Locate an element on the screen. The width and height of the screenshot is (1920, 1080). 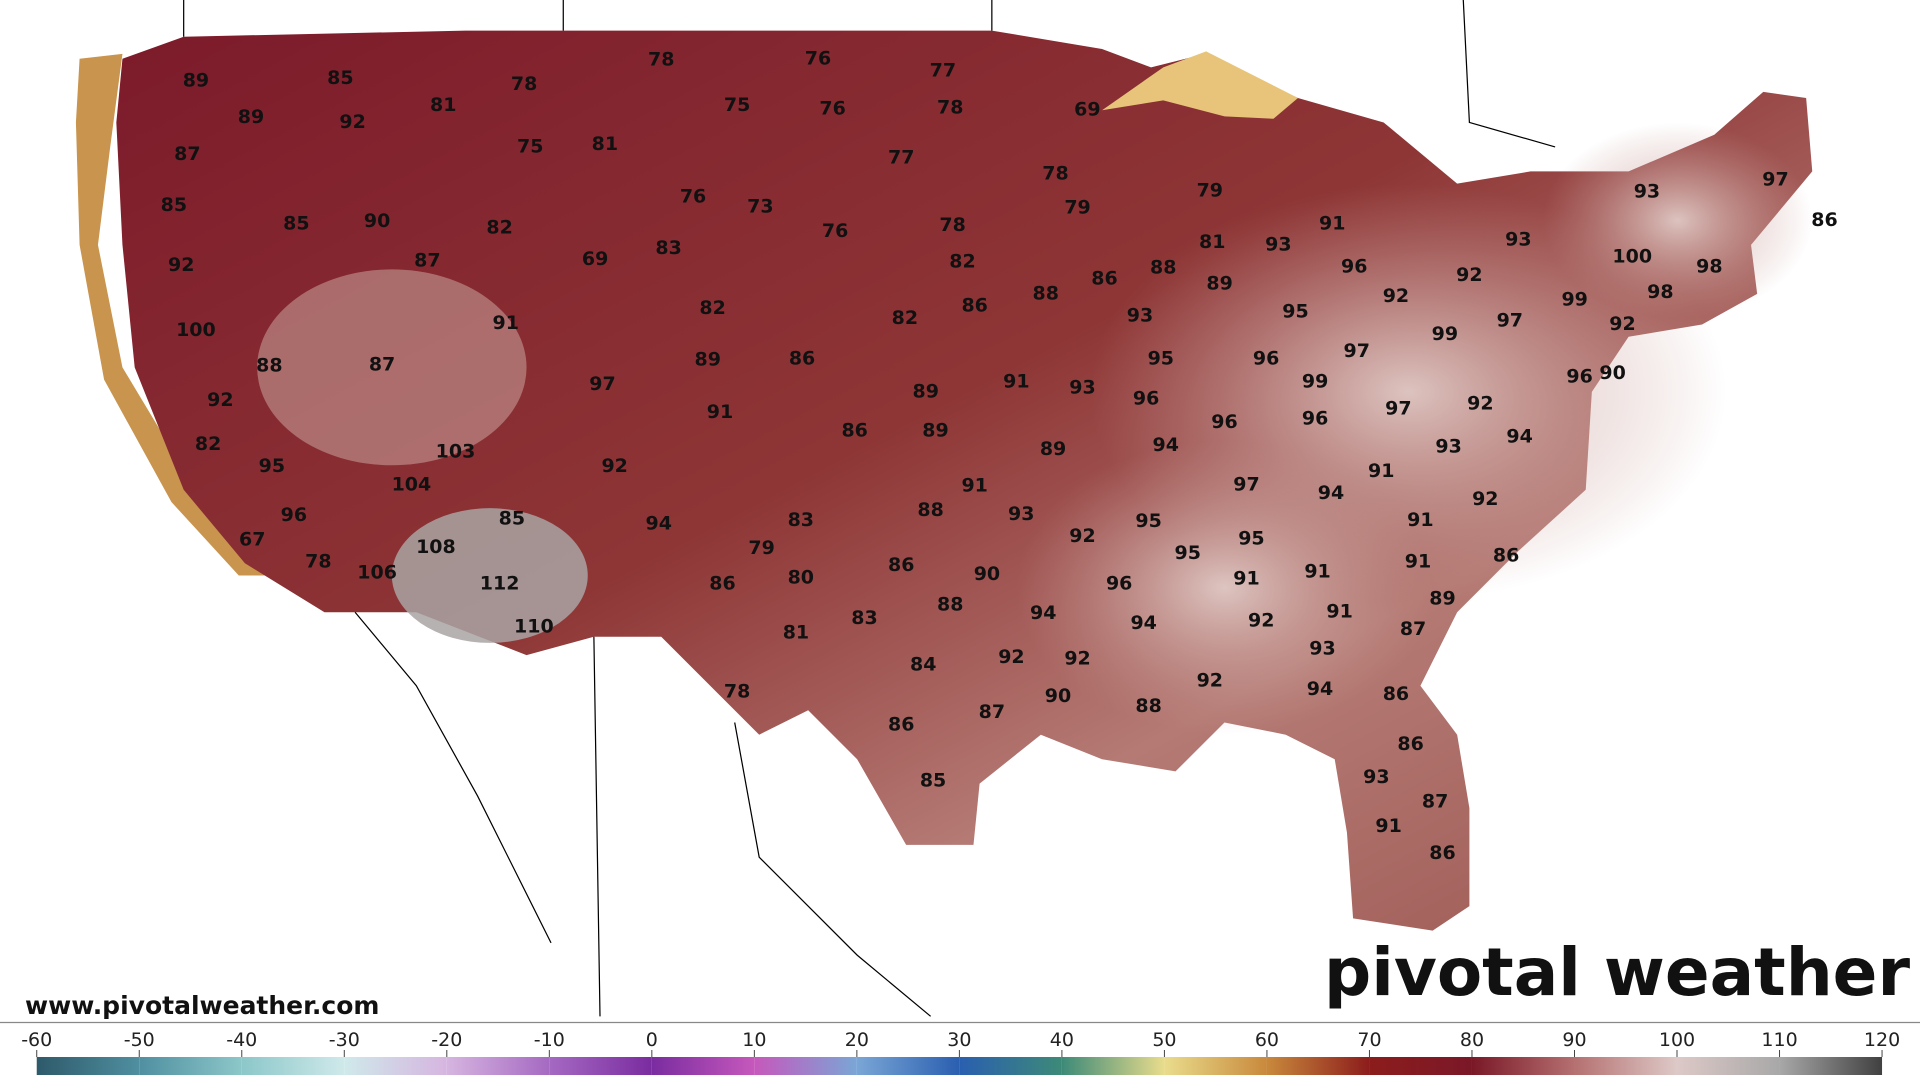
temperature-label: 77 is located at coordinates (901, 157).